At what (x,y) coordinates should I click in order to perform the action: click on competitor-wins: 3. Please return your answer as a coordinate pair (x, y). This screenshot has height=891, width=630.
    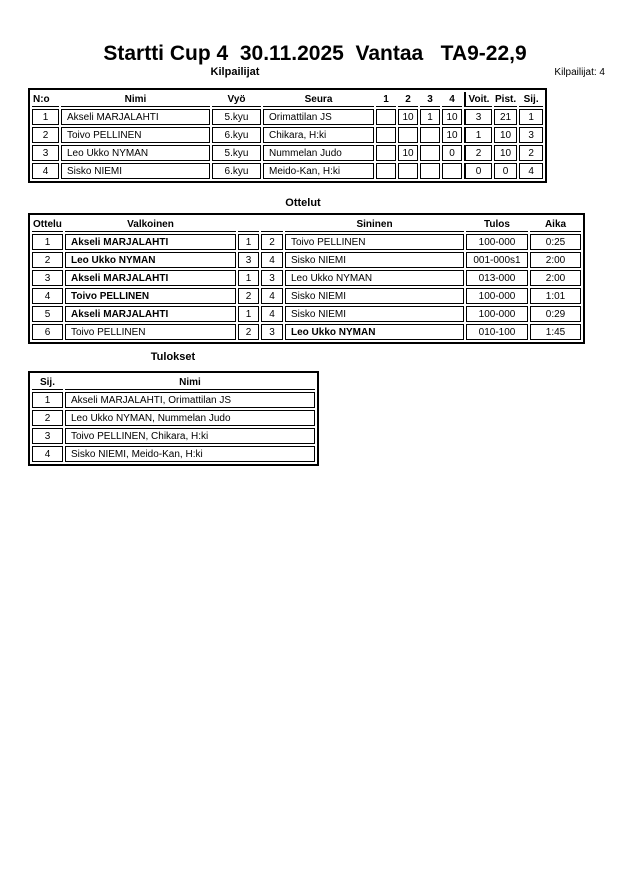
    Looking at the image, I should click on (478, 117).